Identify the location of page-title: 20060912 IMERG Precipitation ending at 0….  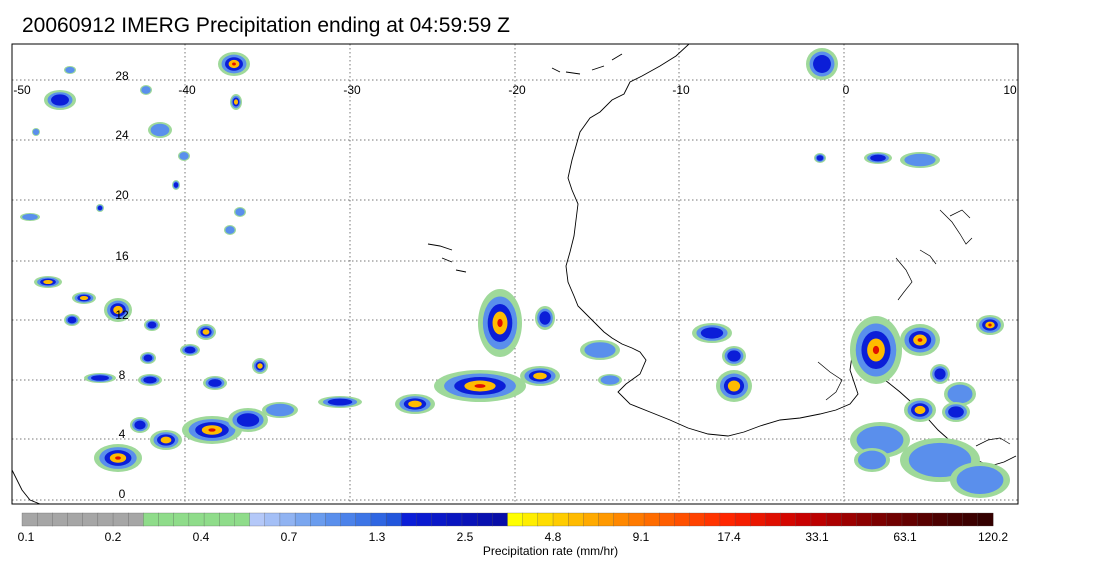
(266, 25).